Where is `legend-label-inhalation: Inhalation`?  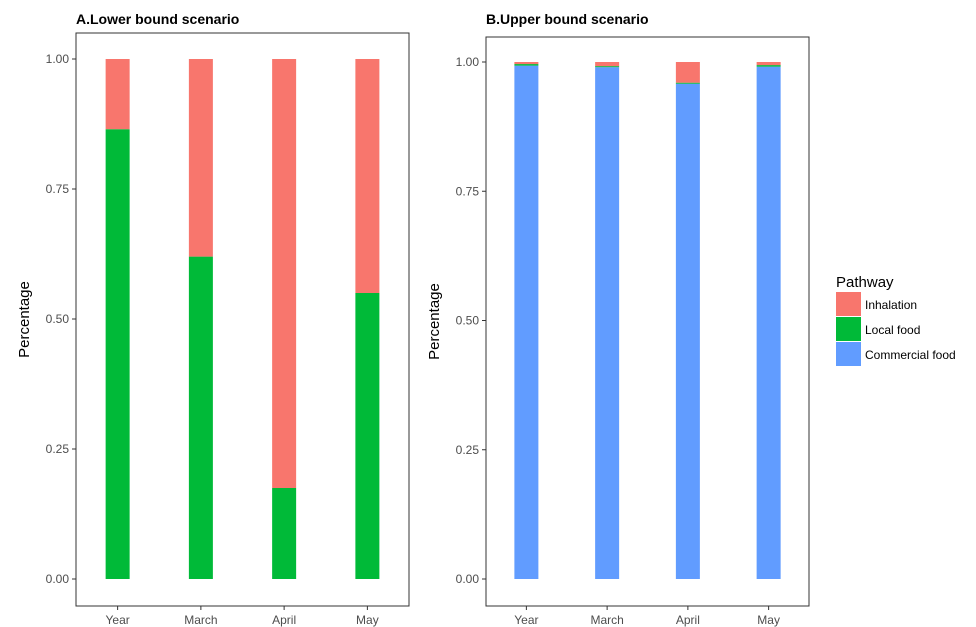 legend-label-inhalation: Inhalation is located at coordinates (891, 305).